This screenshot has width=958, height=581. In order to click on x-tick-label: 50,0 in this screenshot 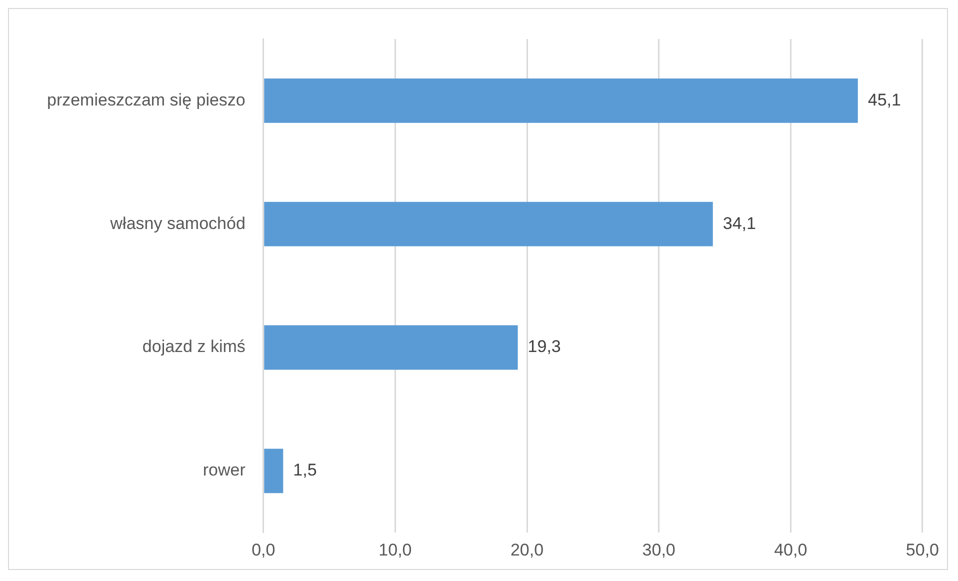, I will do `click(923, 550)`.